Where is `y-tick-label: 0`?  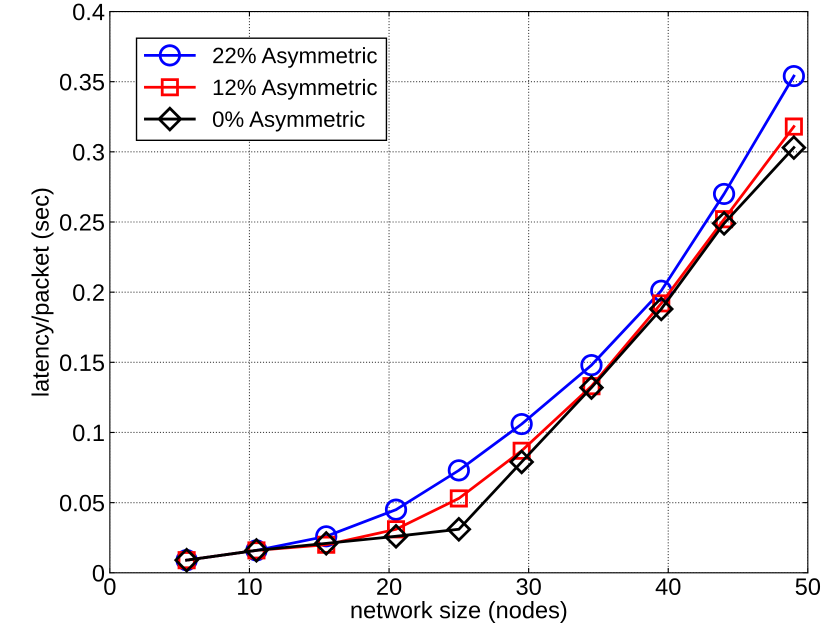
y-tick-label: 0 is located at coordinates (98, 573).